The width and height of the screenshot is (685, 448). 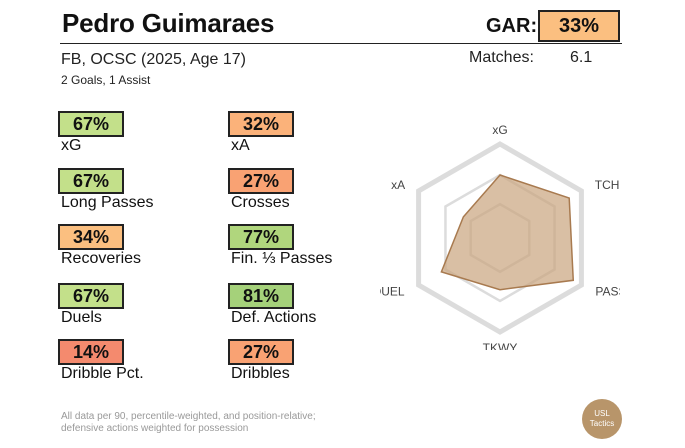 I want to click on radar-axis-label: PASS, so click(x=607, y=292).